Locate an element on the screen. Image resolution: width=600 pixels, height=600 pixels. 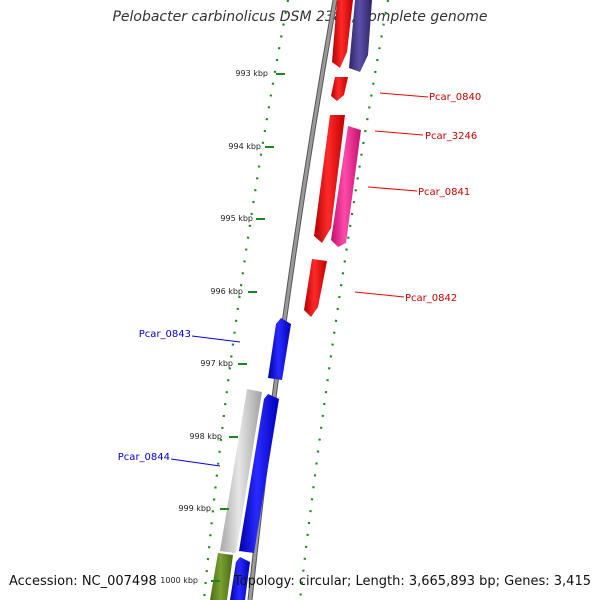
tick-label: 997 kbp is located at coordinates (216, 363).